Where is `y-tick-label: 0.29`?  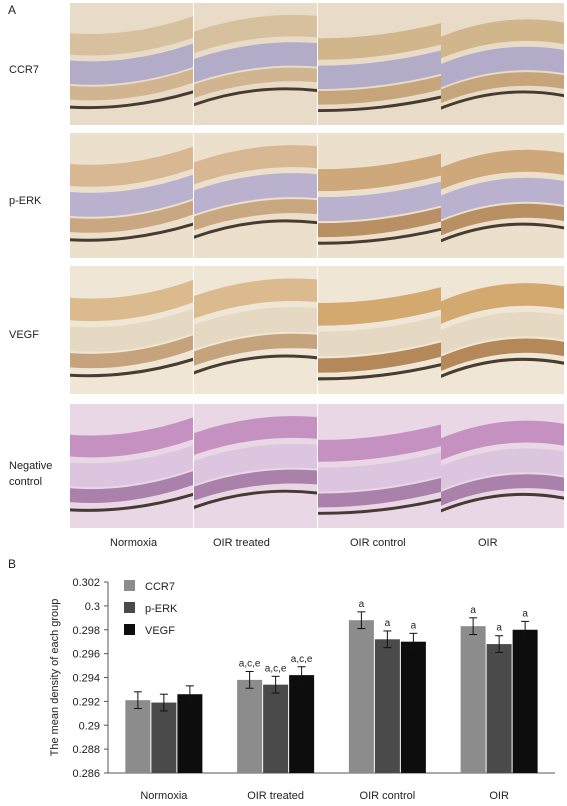
y-tick-label: 0.29 is located at coordinates (89, 726).